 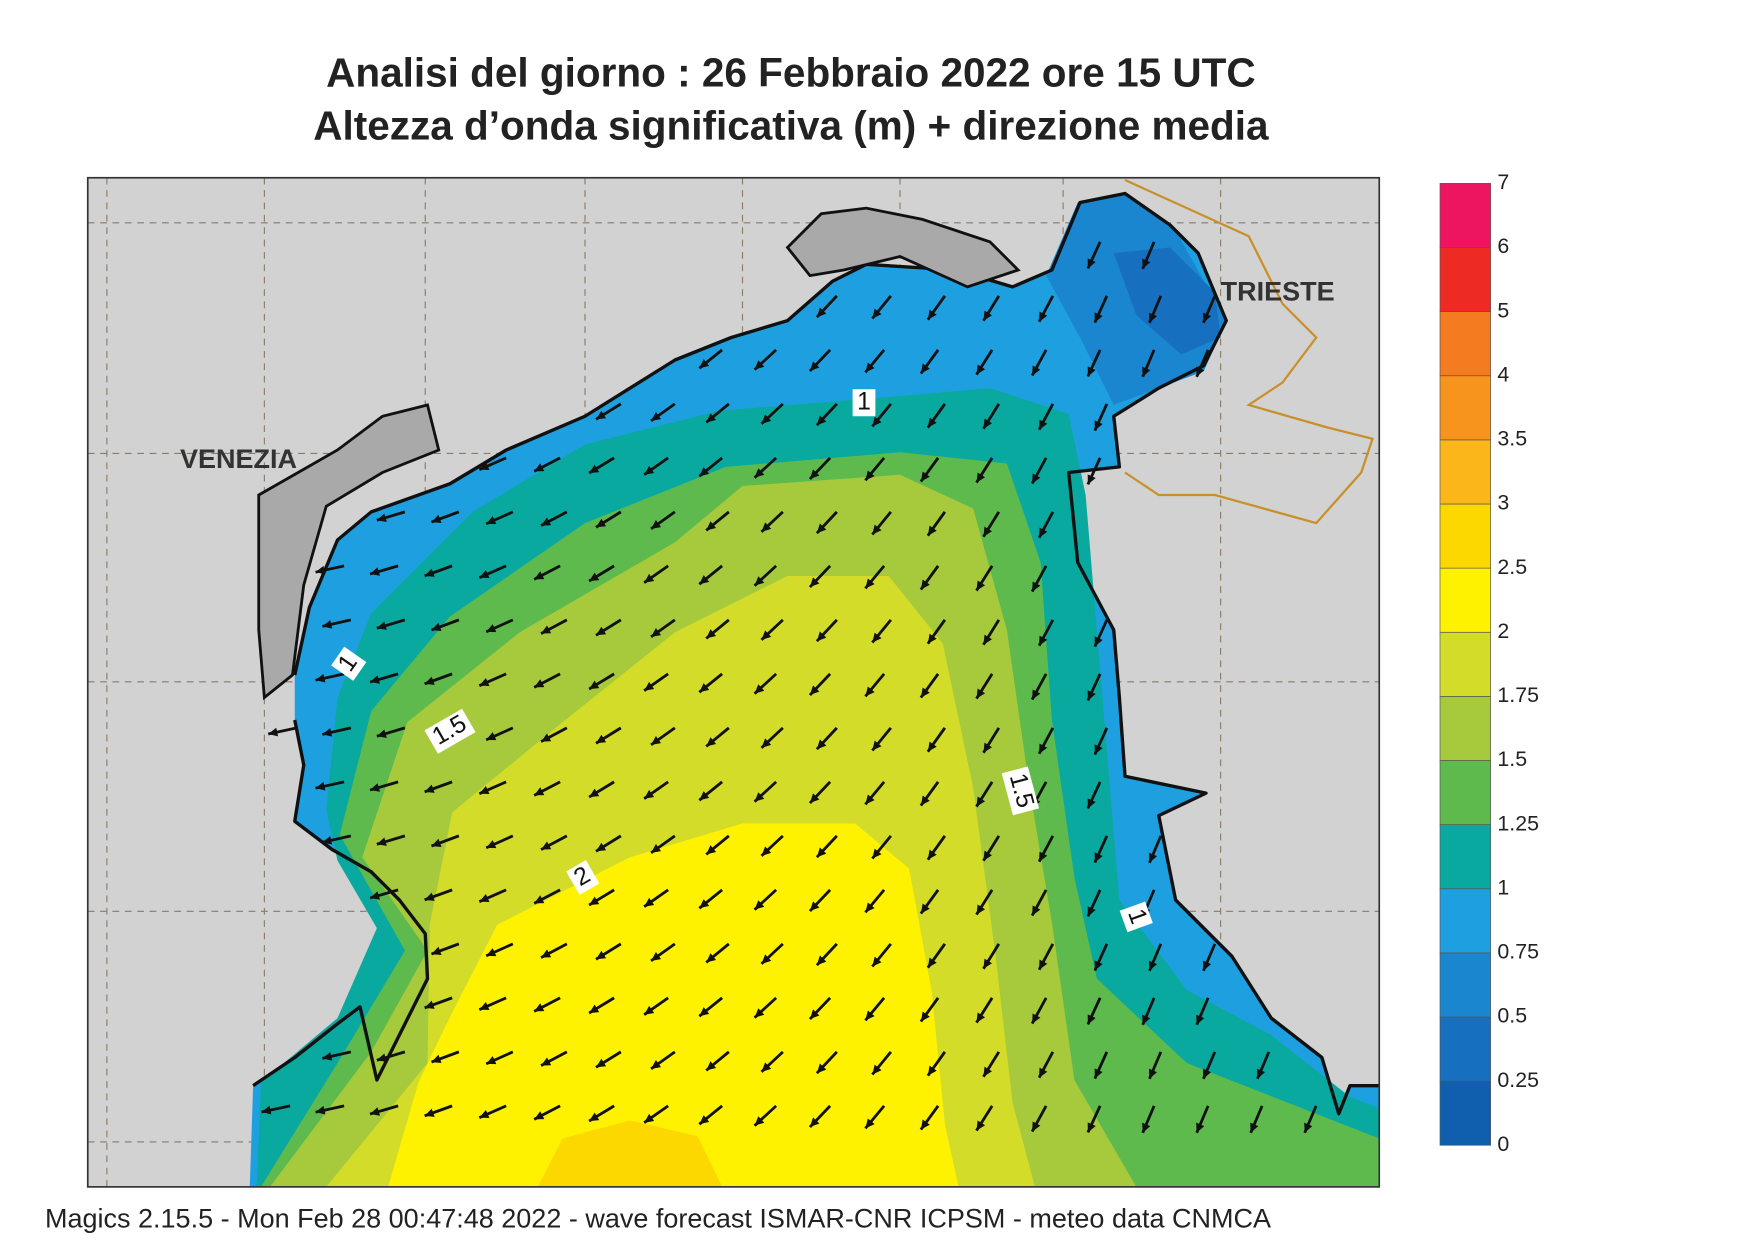 I want to click on colorbar-tick-label: 0.25, so click(x=1518, y=1080).